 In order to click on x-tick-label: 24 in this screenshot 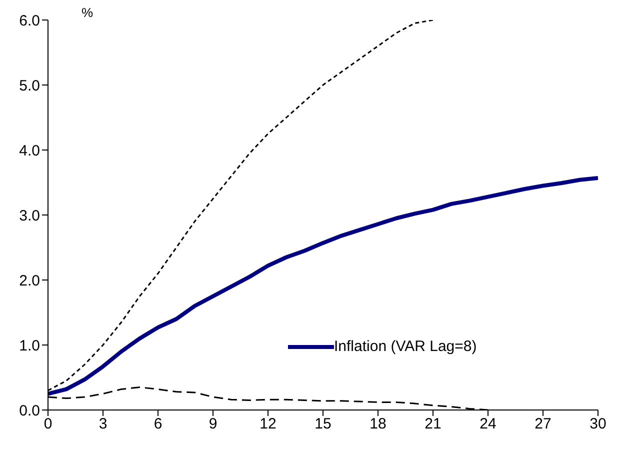, I will do `click(488, 424)`.